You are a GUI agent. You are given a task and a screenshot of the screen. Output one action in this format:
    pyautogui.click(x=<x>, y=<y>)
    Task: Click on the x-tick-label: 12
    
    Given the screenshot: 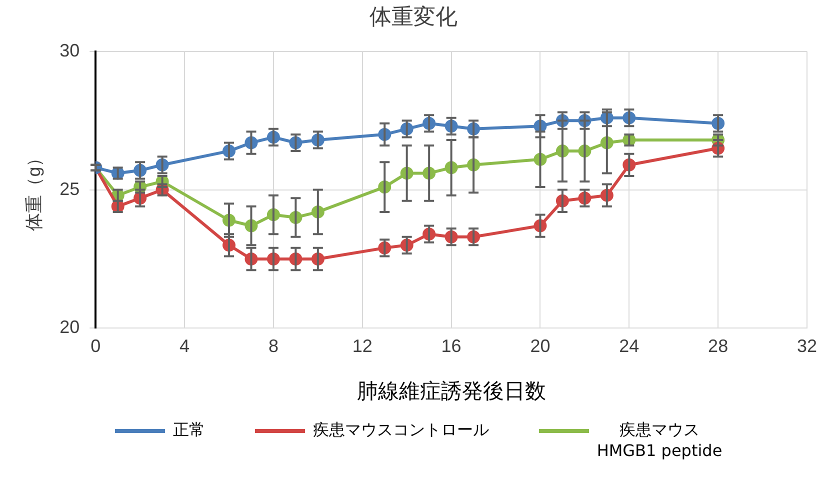 What is the action you would take?
    pyautogui.click(x=362, y=346)
    